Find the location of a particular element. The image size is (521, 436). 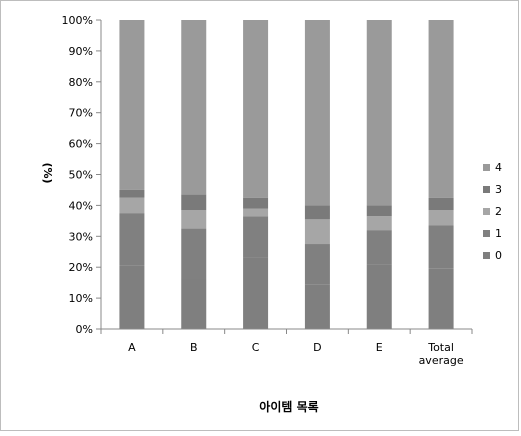

x-tick-label: D is located at coordinates (317, 347).